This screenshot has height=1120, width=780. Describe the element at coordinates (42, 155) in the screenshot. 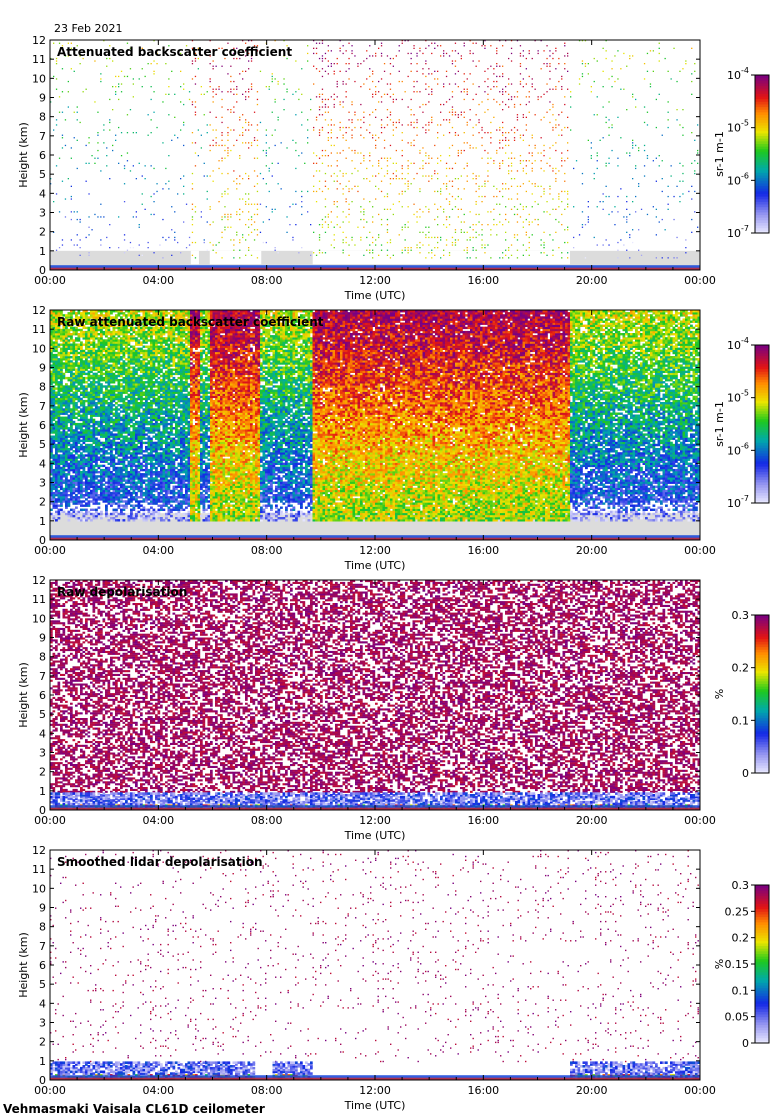

I see `y-tick-label: 6` at that location.